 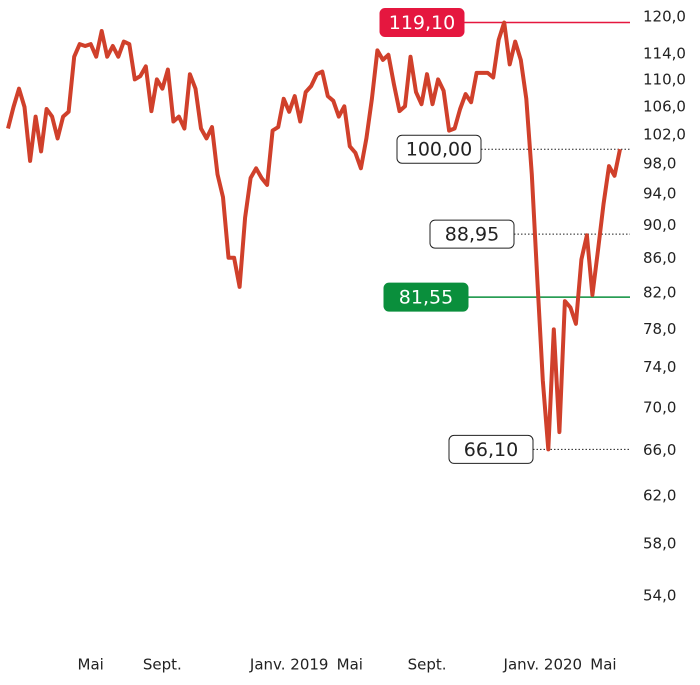 I want to click on y-tick-label: 58,0, so click(x=659, y=544).